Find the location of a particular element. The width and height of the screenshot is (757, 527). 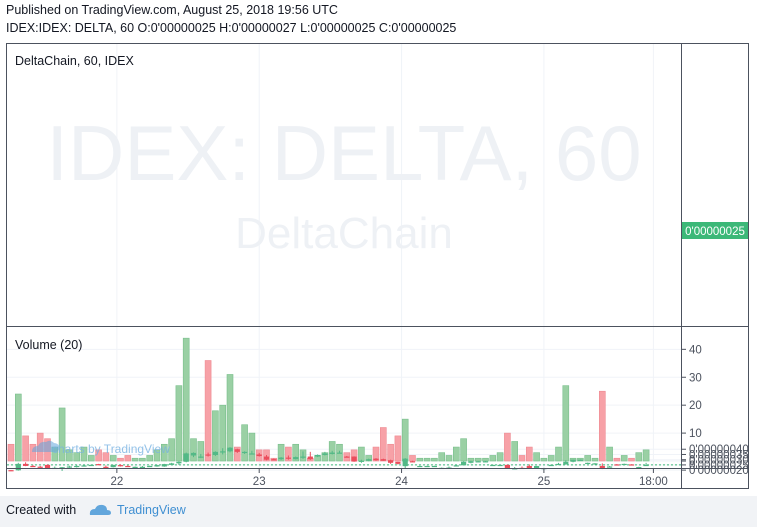

price-tick-label: 0'00000040 is located at coordinates (719, 450).